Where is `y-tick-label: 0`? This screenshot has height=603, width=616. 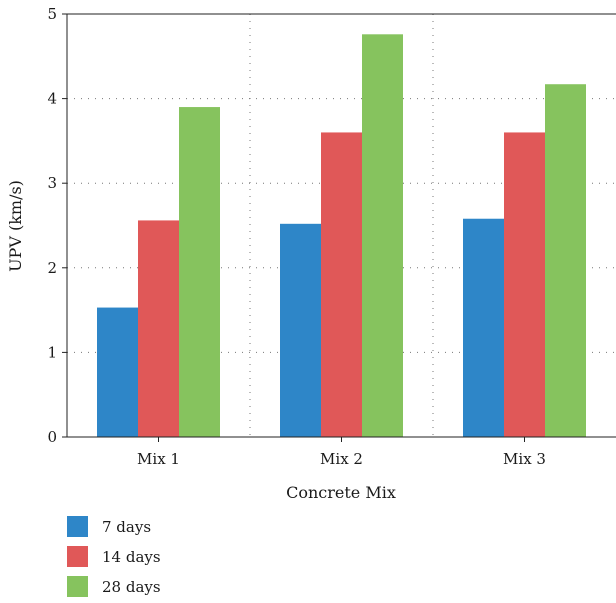 y-tick-label: 0 is located at coordinates (52, 437).